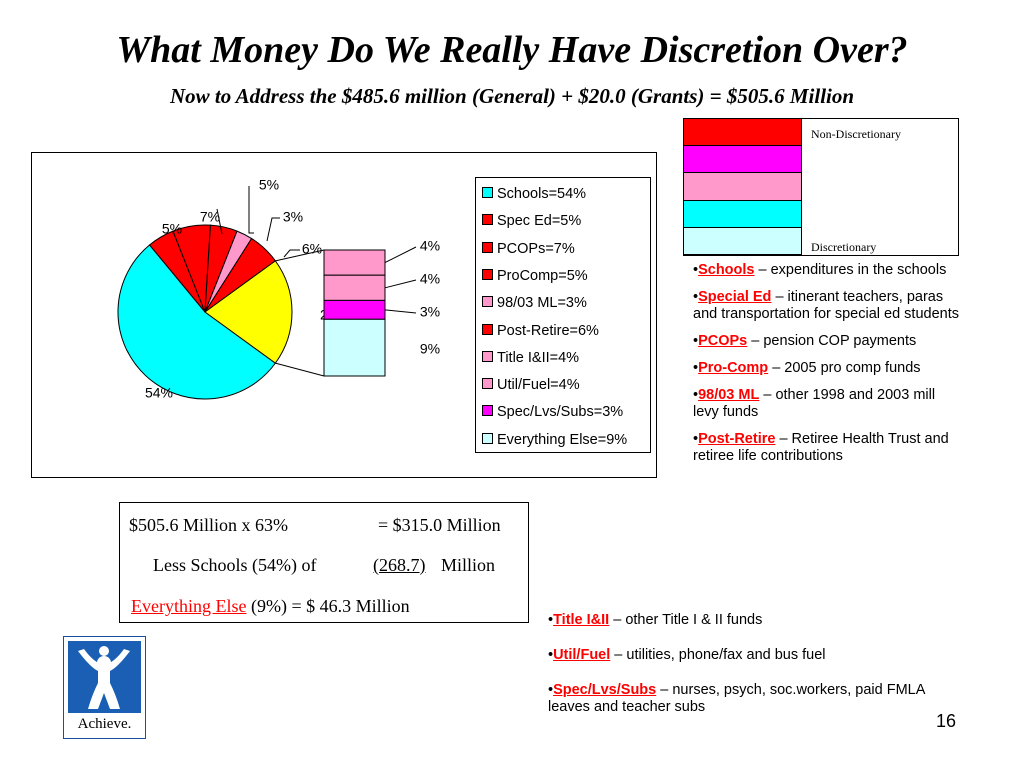  What do you see at coordinates (430, 312) in the screenshot?
I see `breakout-label-2: 3%` at bounding box center [430, 312].